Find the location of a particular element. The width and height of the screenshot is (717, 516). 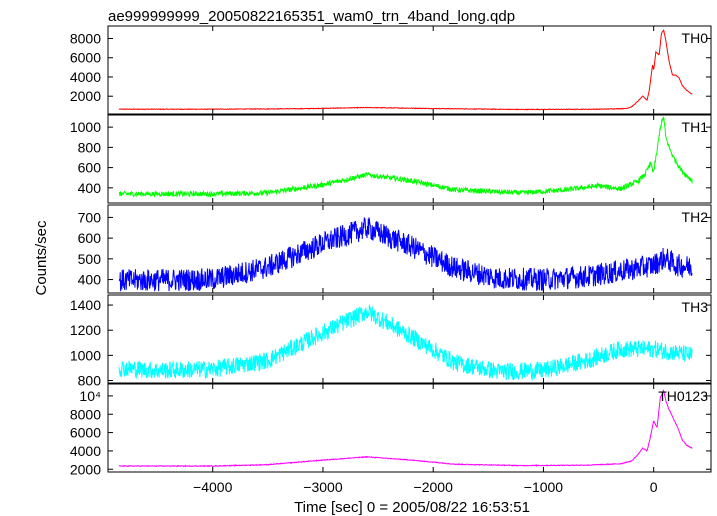

y-axis-label: Counts/sec is located at coordinates (41, 258).